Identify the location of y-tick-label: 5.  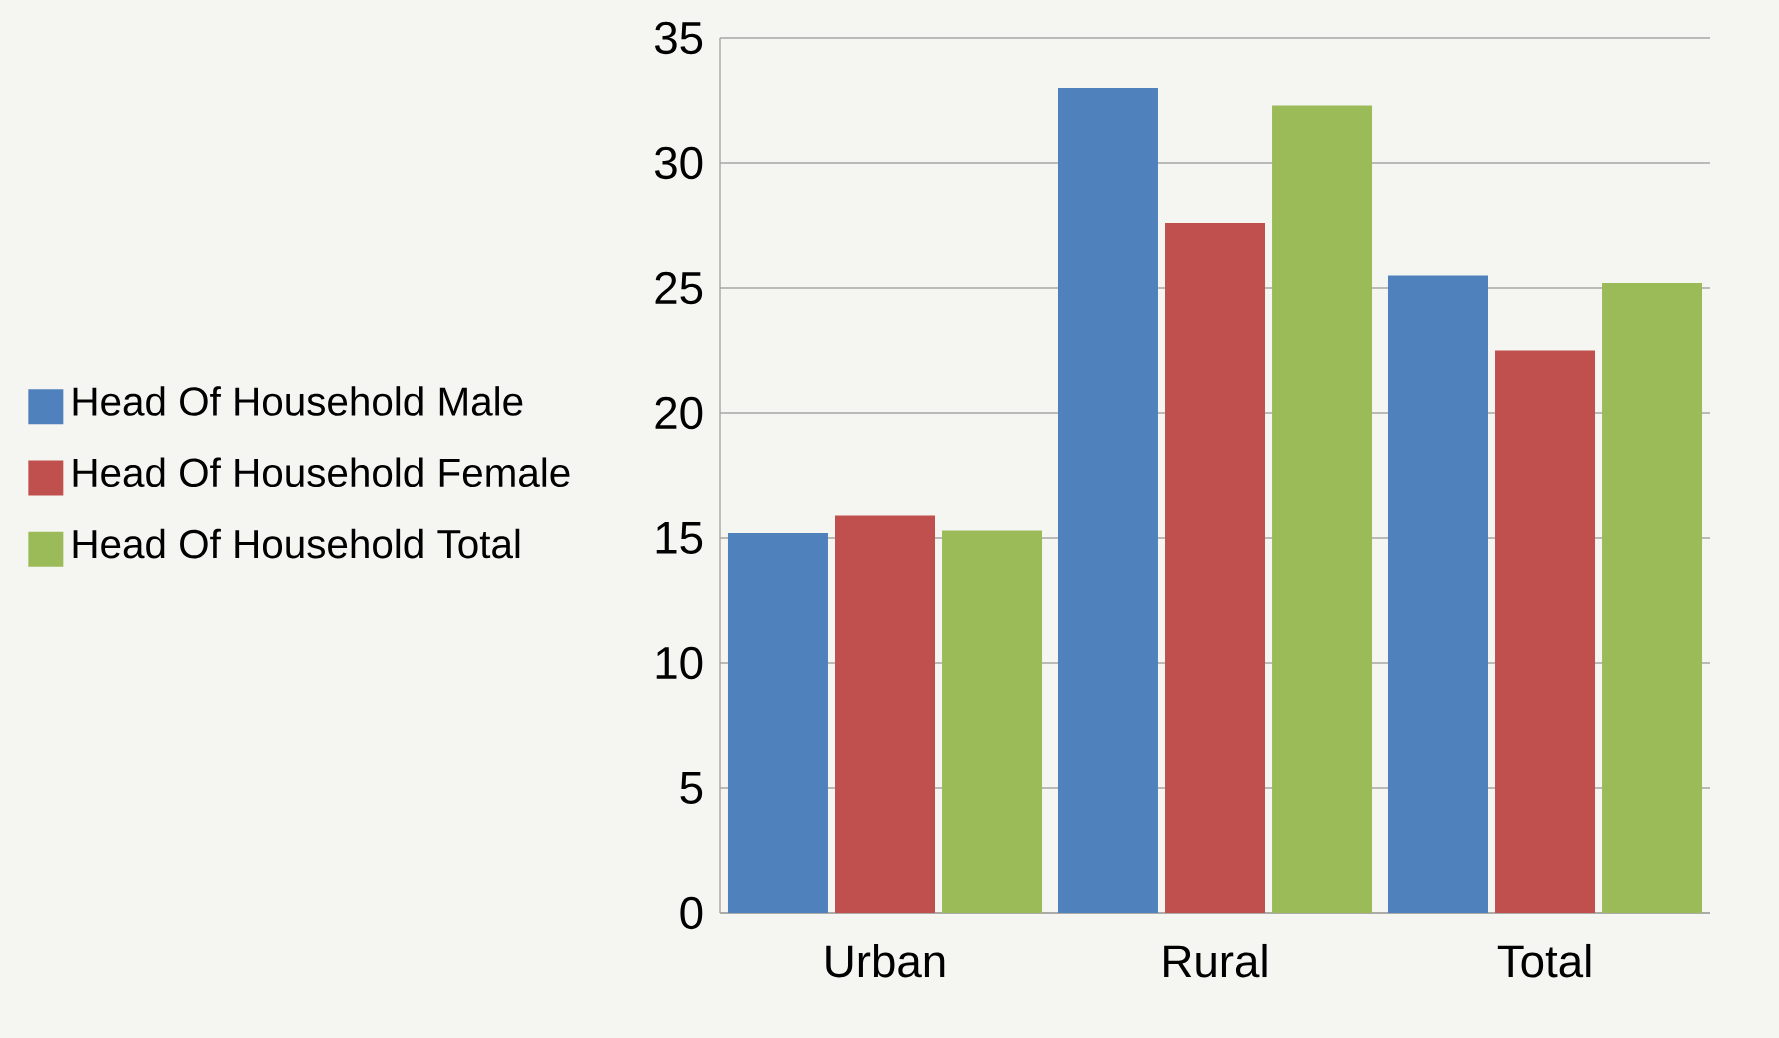
(691, 788).